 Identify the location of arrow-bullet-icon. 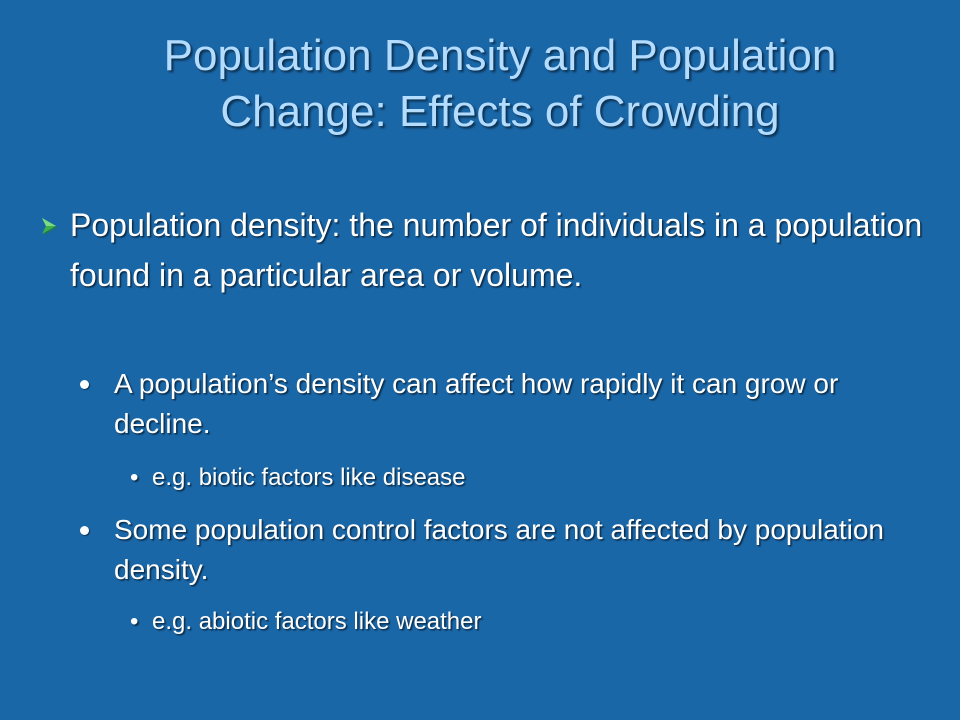
(50, 227).